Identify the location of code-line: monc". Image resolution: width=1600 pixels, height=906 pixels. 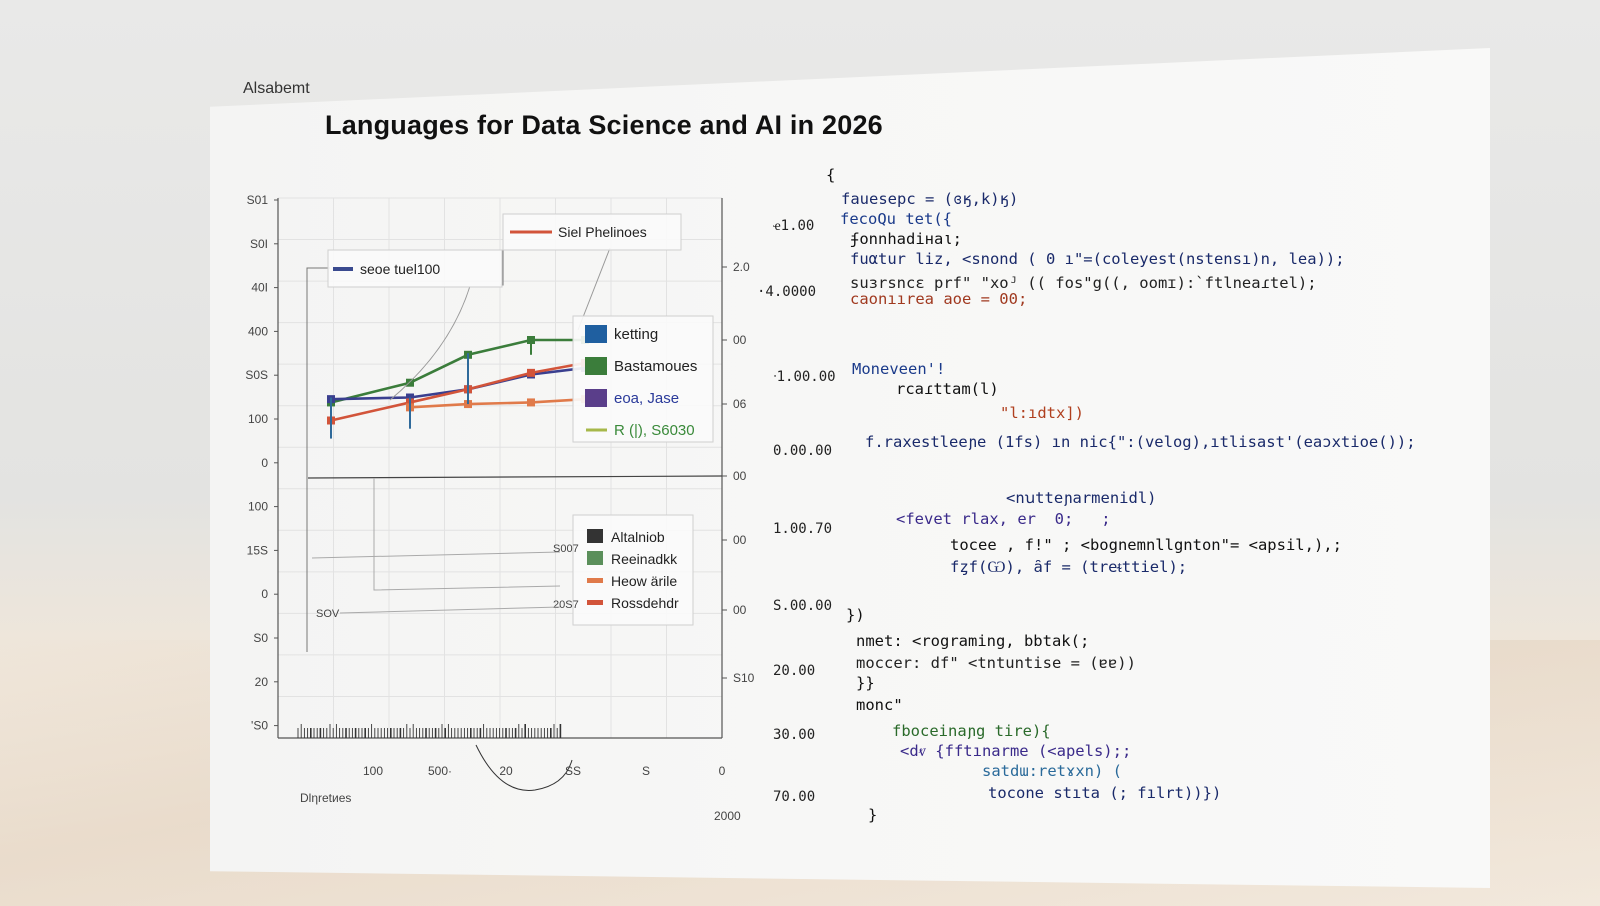
(879, 705).